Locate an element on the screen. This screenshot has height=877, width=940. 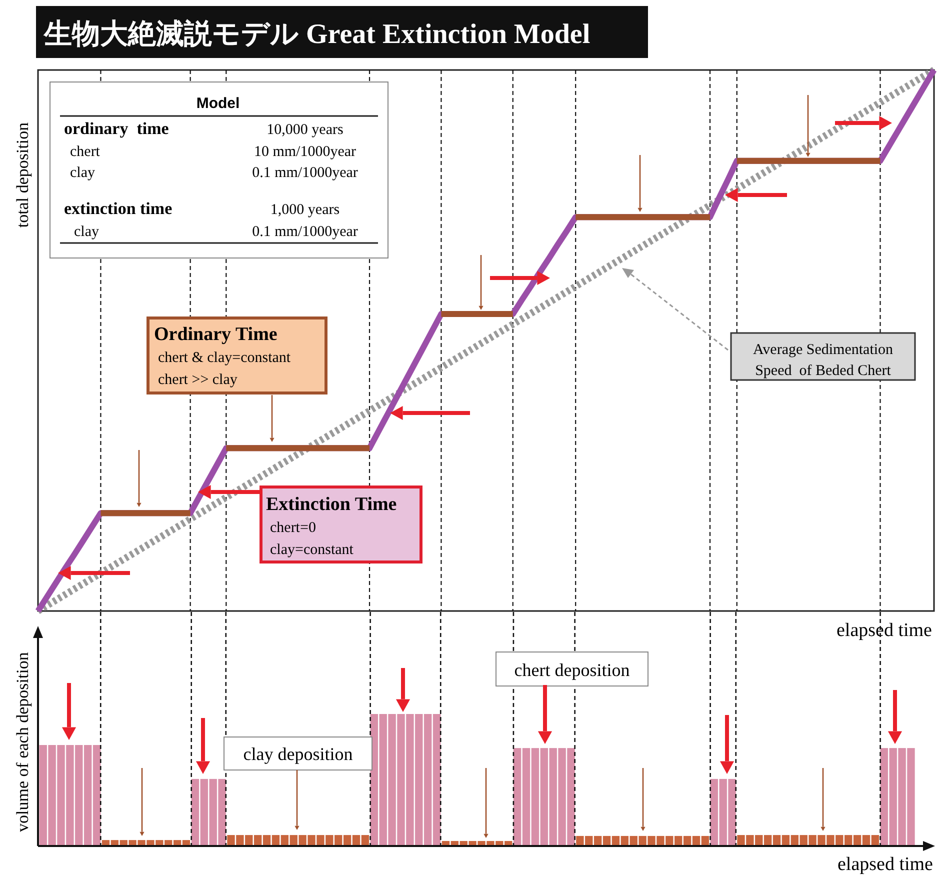
y-axis-title: total deposition is located at coordinates (22, 175).